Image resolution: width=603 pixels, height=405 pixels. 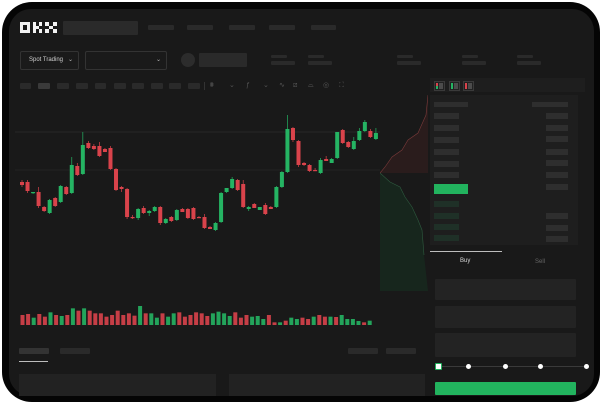 What do you see at coordinates (505, 345) in the screenshot?
I see `total-input` at bounding box center [505, 345].